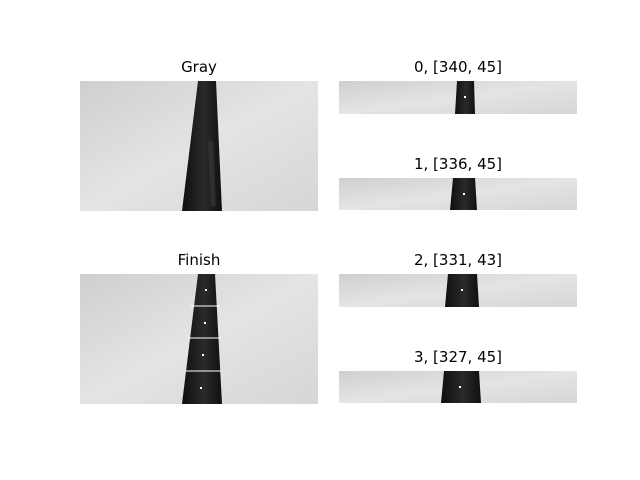  What do you see at coordinates (458, 357) in the screenshot?
I see `panel-title-slice-3: 3, [327, 45]` at bounding box center [458, 357].